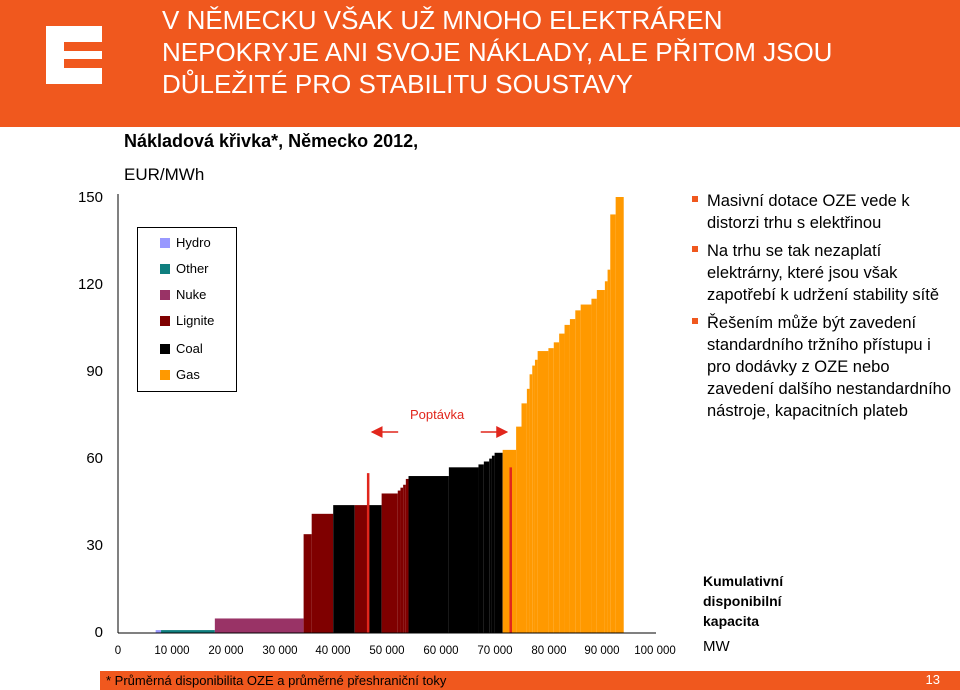  I want to click on x-tick-label: 60 000, so click(441, 651).